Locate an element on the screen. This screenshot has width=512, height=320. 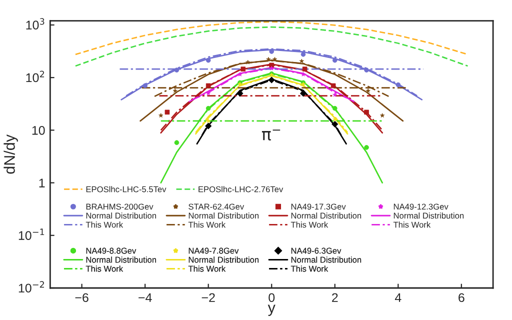
x-tick-label: −4 is located at coordinates (145, 297).